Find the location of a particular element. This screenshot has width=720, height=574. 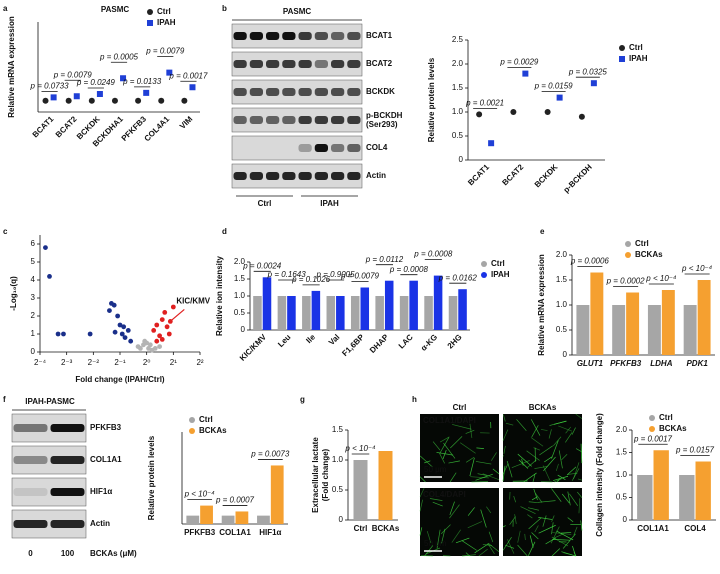

blot-label: PFKFB3 is located at coordinates (106, 427).